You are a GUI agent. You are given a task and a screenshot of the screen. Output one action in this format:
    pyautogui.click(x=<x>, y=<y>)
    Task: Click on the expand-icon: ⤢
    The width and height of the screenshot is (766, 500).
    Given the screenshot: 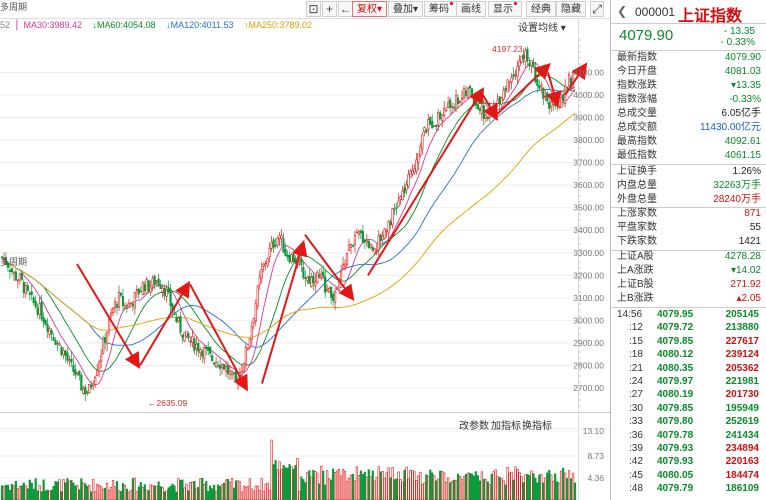 What is the action you would take?
    pyautogui.click(x=597, y=9)
    